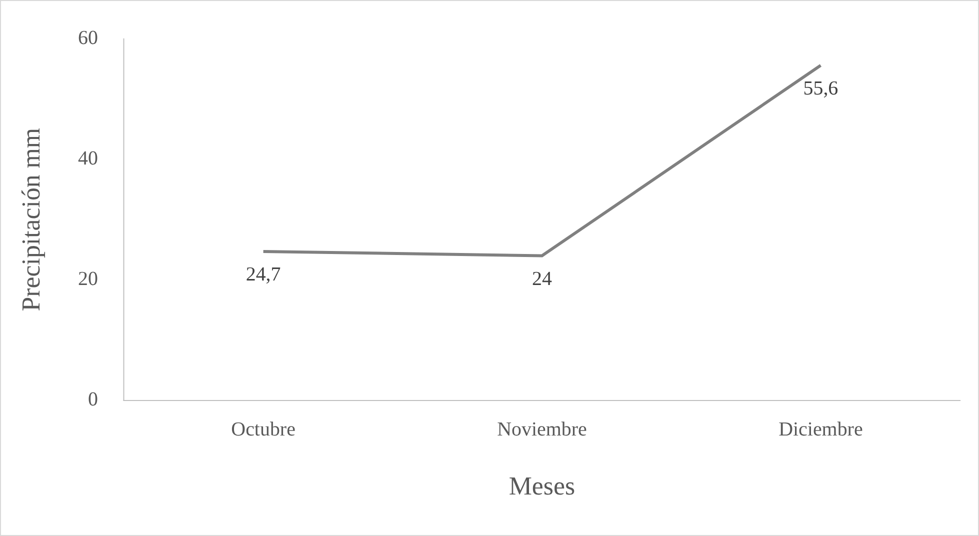  I want to click on data-label: 55,6, so click(820, 89).